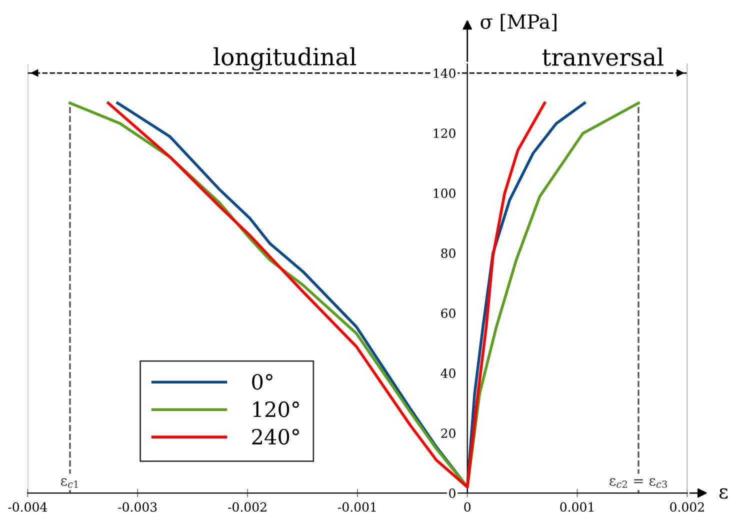 This screenshot has height=519, width=732. What do you see at coordinates (448, 253) in the screenshot?
I see `y-tick-label: 80` at bounding box center [448, 253].